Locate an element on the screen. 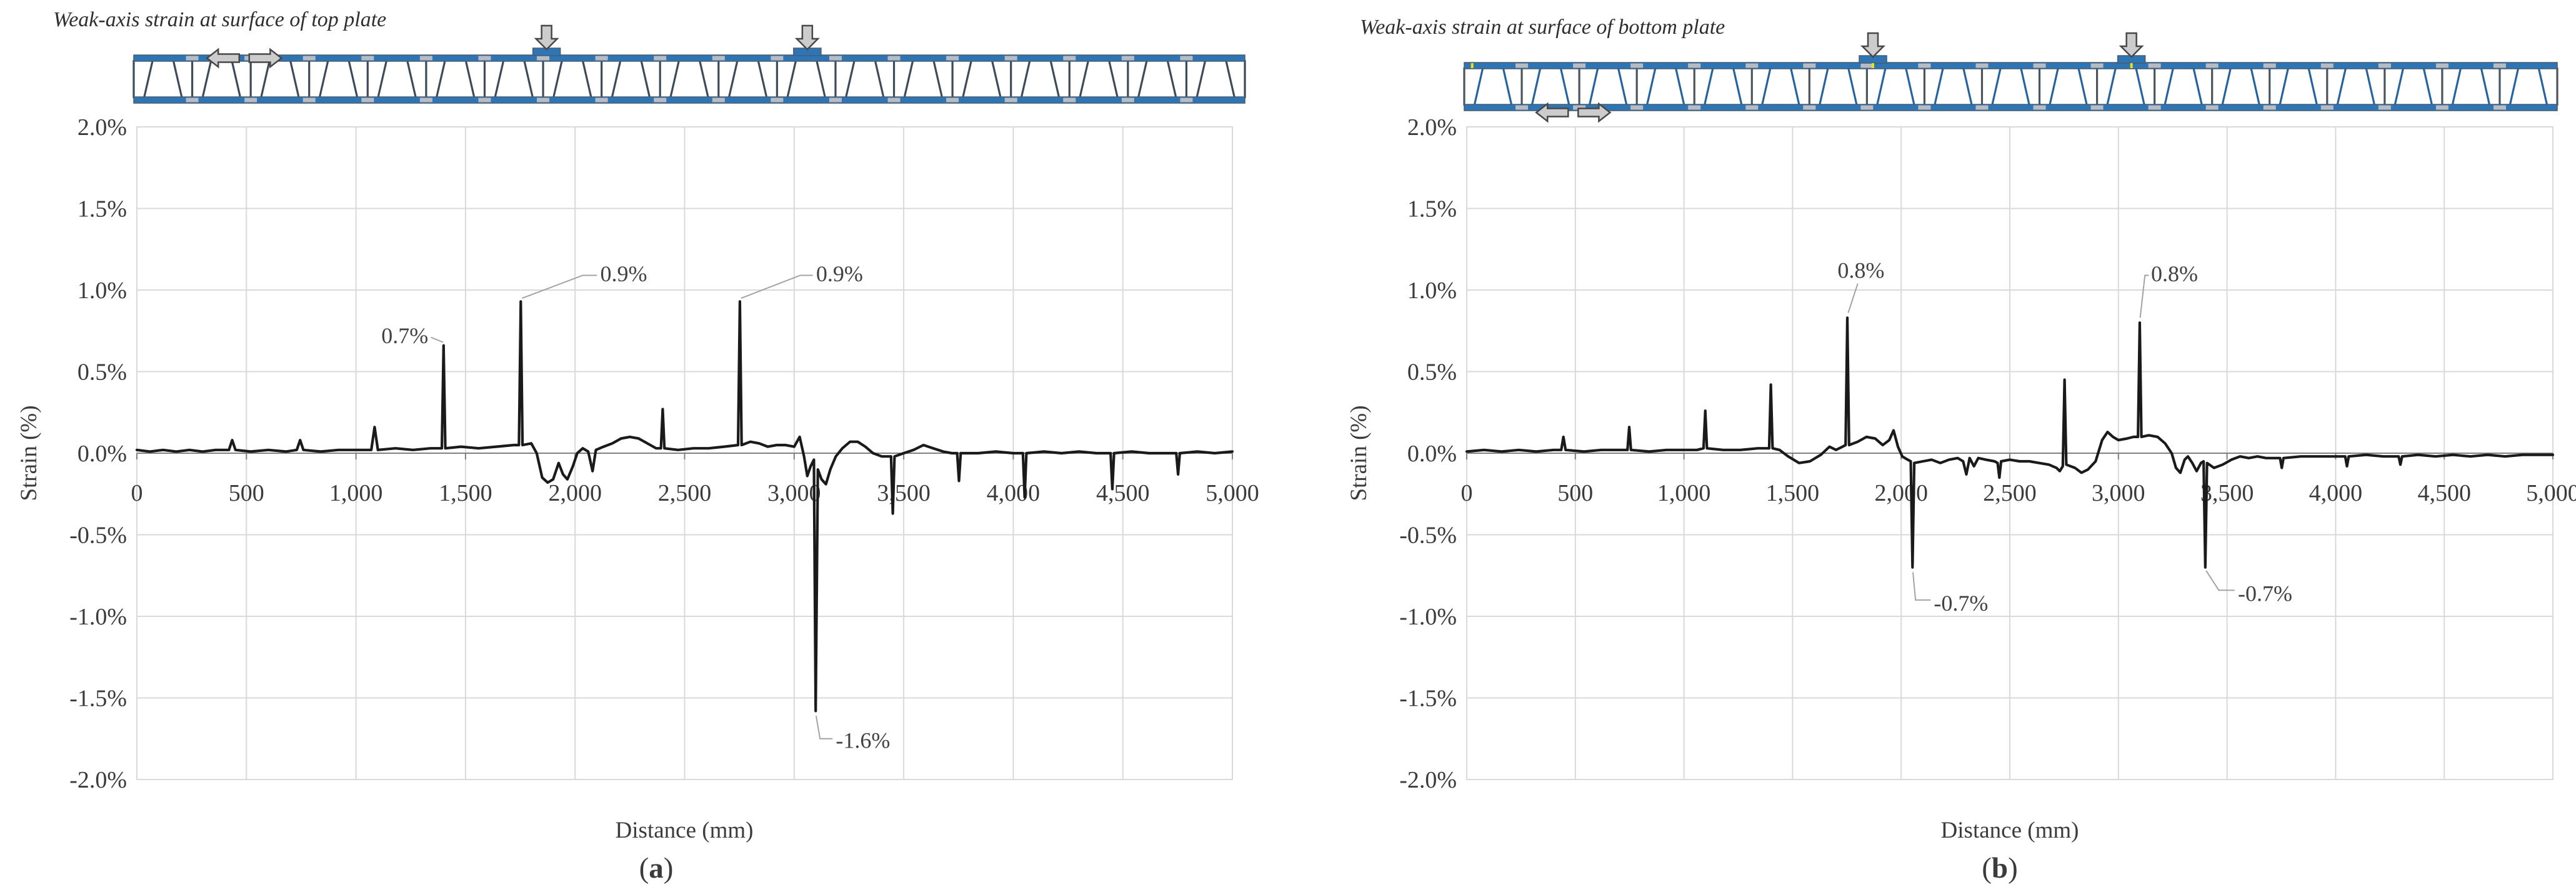 This screenshot has width=2576, height=887. down-arrow-icon is located at coordinates (2131, 45).